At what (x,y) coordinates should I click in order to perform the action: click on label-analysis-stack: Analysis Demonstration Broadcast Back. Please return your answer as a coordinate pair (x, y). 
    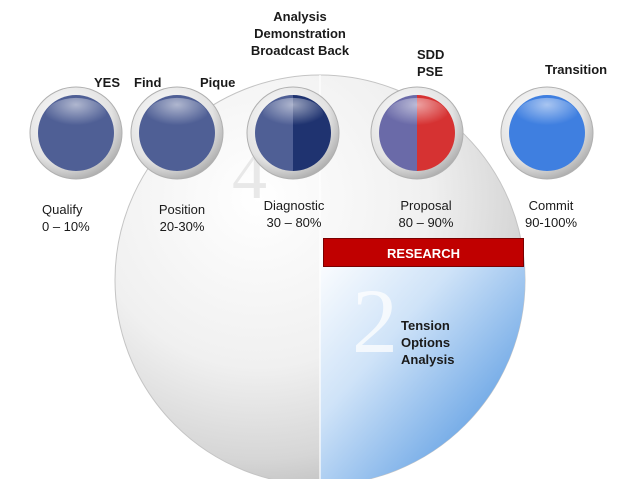
    Looking at the image, I should click on (300, 33).